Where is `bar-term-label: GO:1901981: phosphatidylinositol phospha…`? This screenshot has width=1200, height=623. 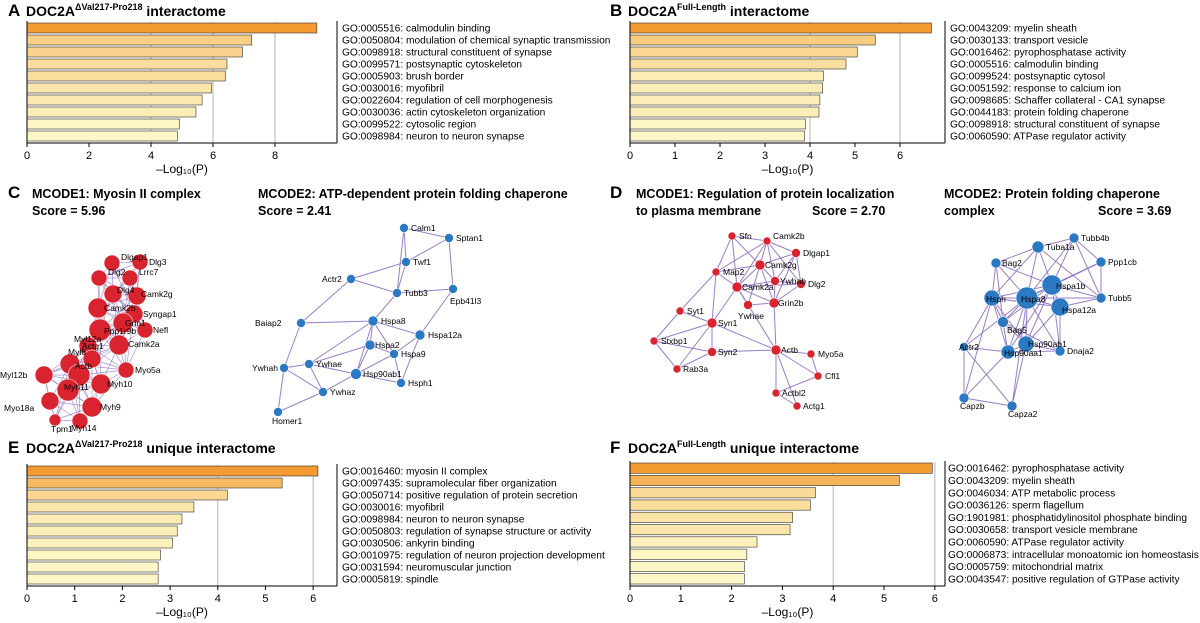 bar-term-label: GO:1901981: phosphatidylinositol phospha… is located at coordinates (1067, 518).